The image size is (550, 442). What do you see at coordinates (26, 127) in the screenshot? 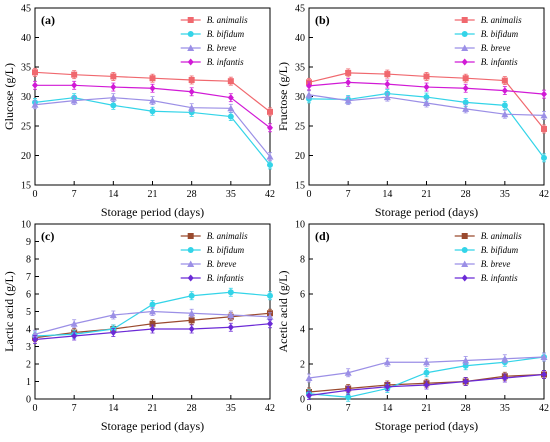
I see `y-tick-label: 25` at bounding box center [26, 127].